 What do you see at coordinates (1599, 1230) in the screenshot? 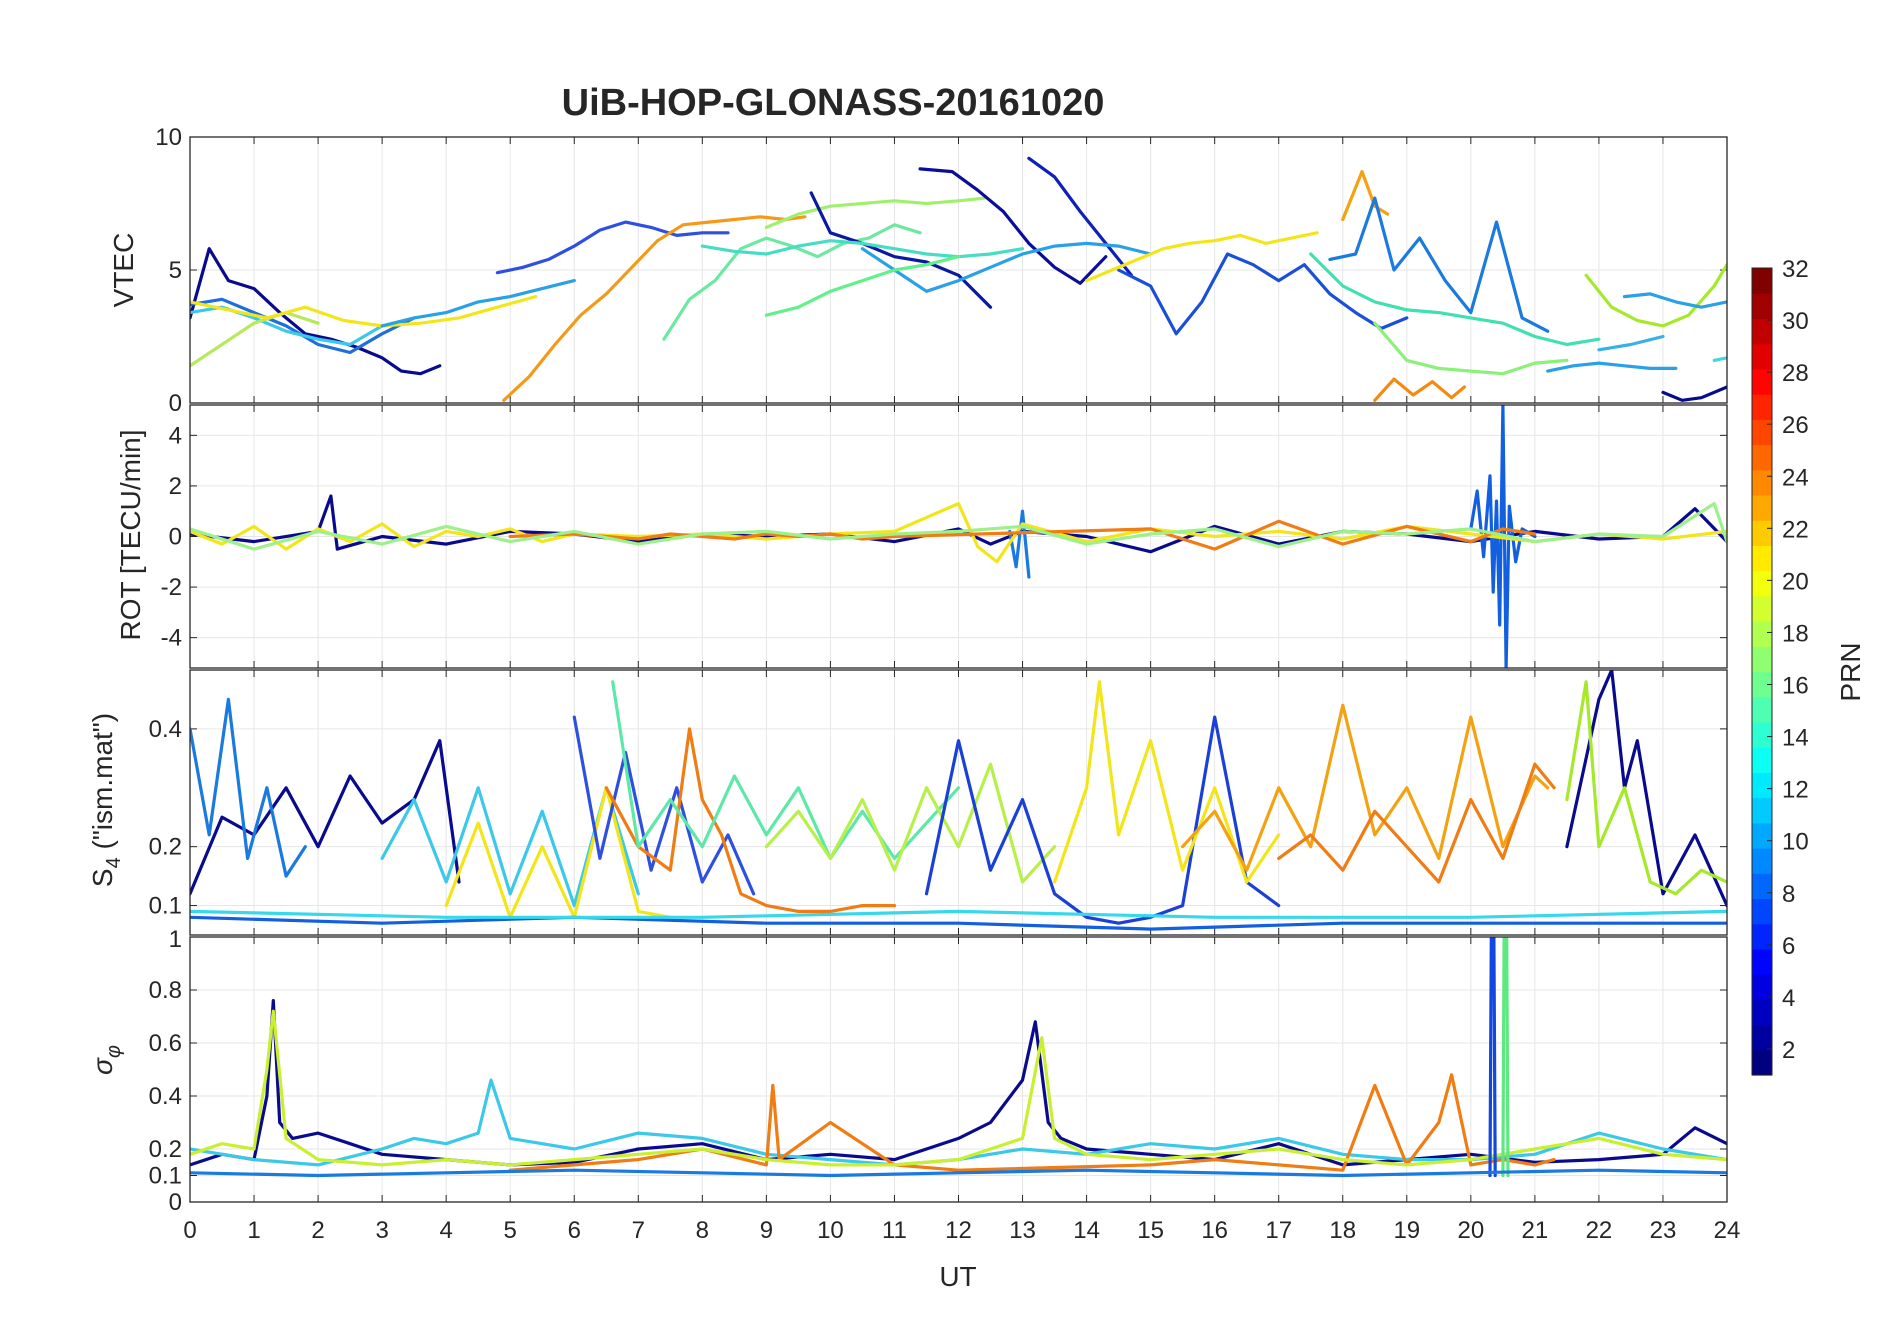
I see `x-tick-label: 22` at bounding box center [1599, 1230].